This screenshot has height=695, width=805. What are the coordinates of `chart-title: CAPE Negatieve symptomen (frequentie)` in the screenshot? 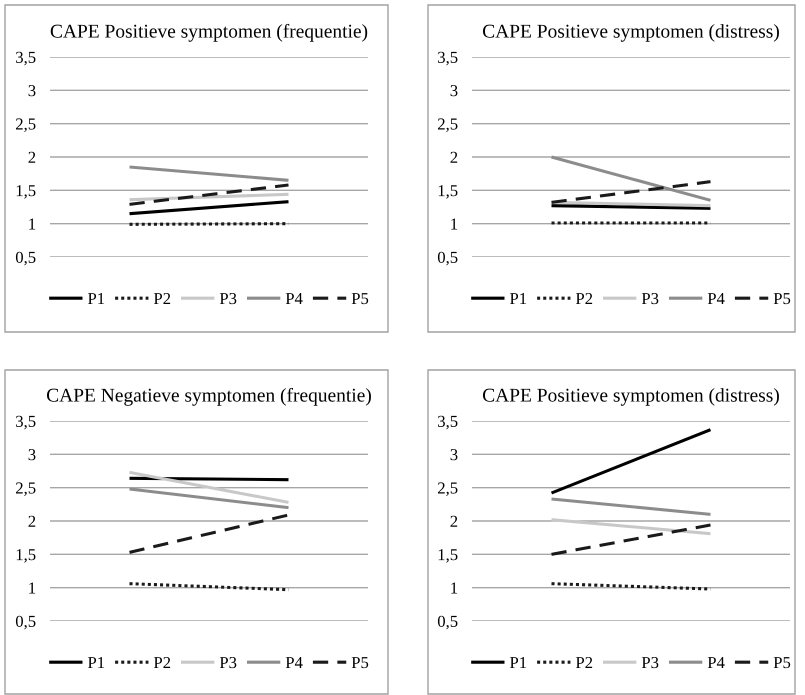 It's located at (208, 397).